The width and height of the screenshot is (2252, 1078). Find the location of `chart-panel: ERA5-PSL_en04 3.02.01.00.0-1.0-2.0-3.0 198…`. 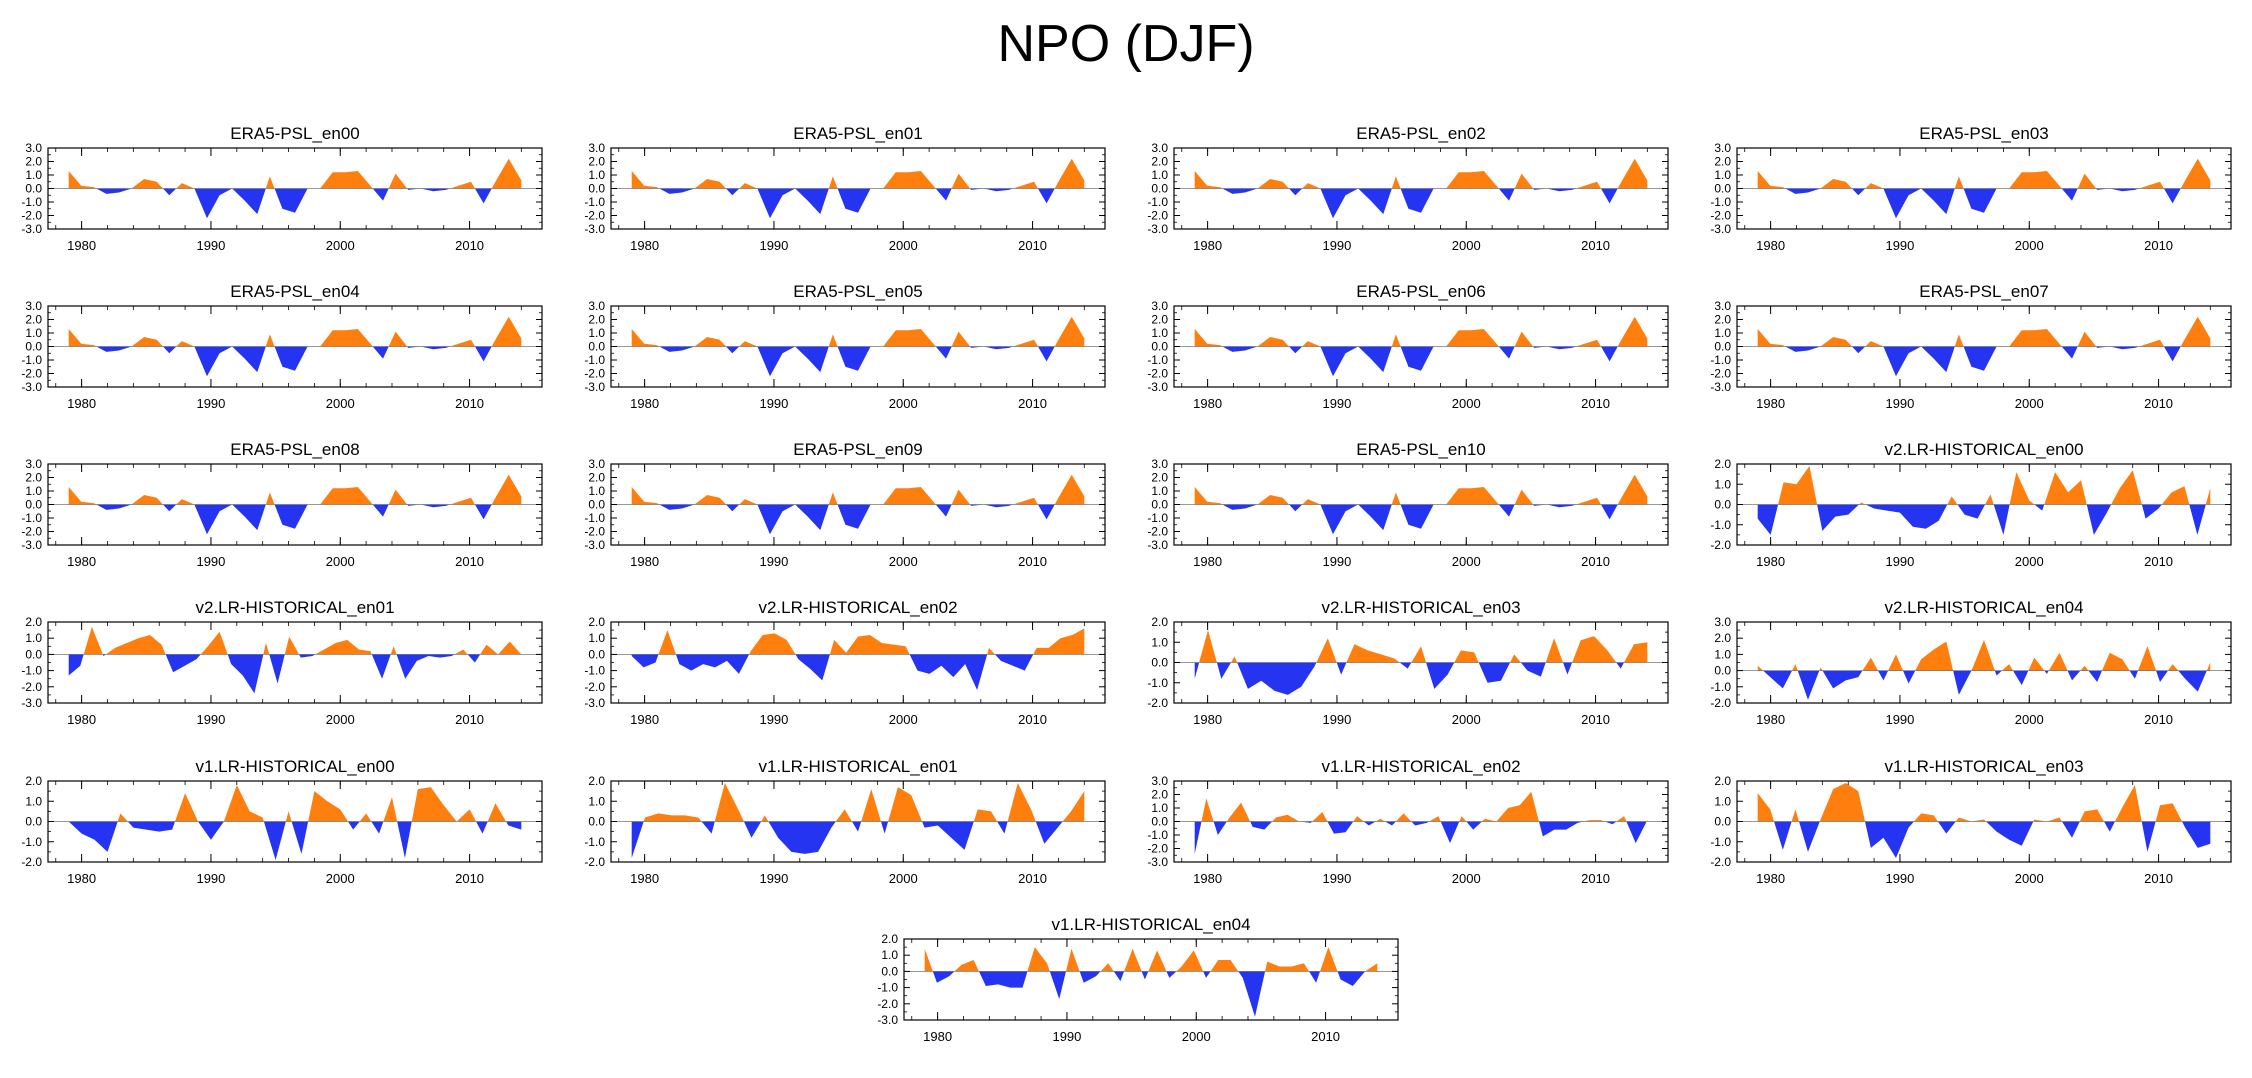

chart-panel: ERA5-PSL_en04 3.02.01.00.0-1.0-2.0-3.0 198… is located at coordinates (282, 346).